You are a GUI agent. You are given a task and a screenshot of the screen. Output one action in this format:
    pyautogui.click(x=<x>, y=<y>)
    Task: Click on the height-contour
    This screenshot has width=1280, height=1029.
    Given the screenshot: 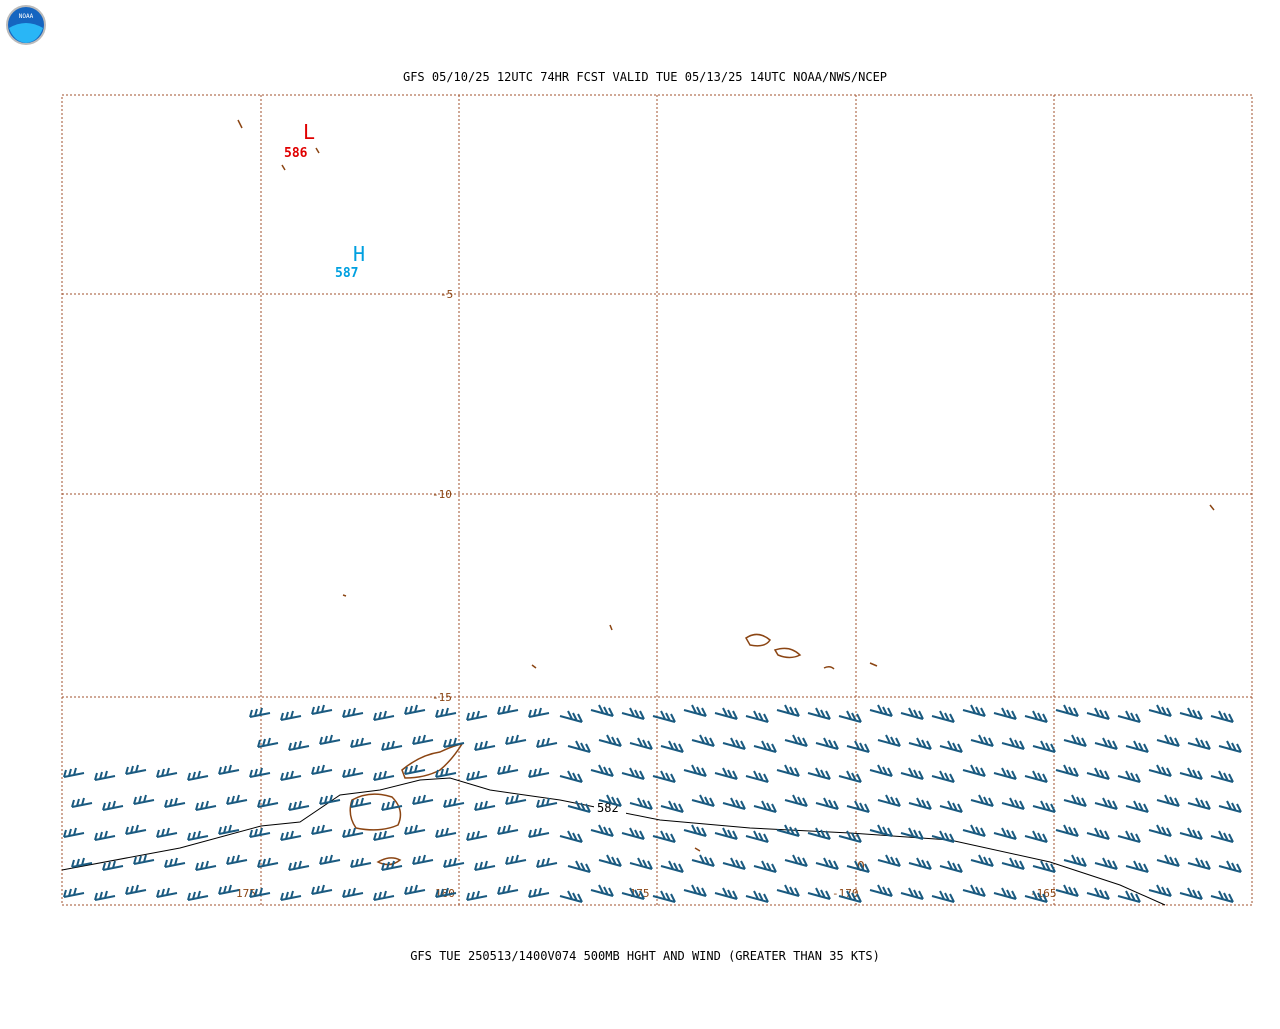 What is the action you would take?
    pyautogui.click(x=613, y=841)
    